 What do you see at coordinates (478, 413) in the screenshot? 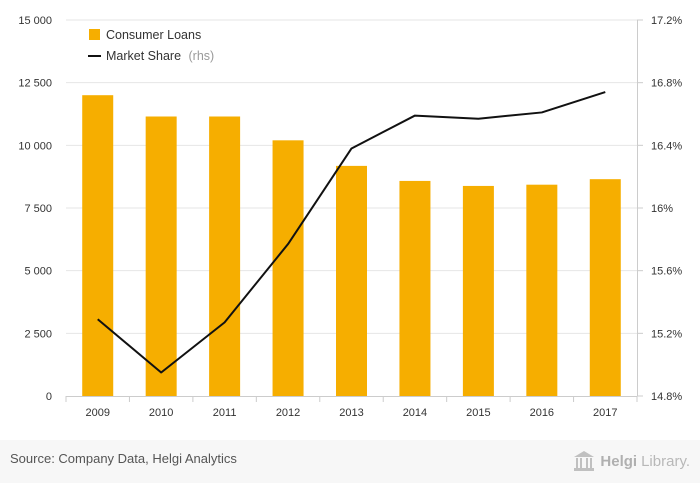
I see `x-tick-label: 2015` at bounding box center [478, 413].